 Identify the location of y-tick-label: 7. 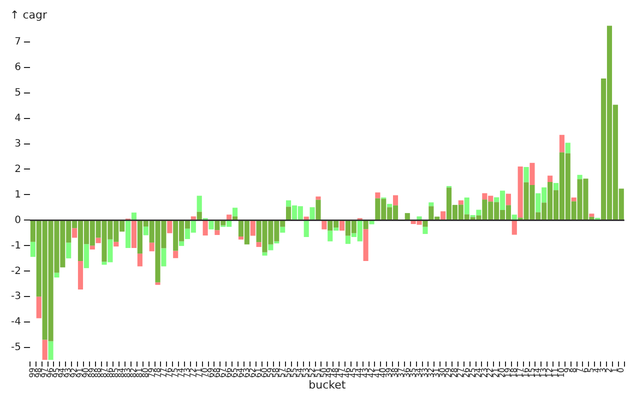
(17, 42).